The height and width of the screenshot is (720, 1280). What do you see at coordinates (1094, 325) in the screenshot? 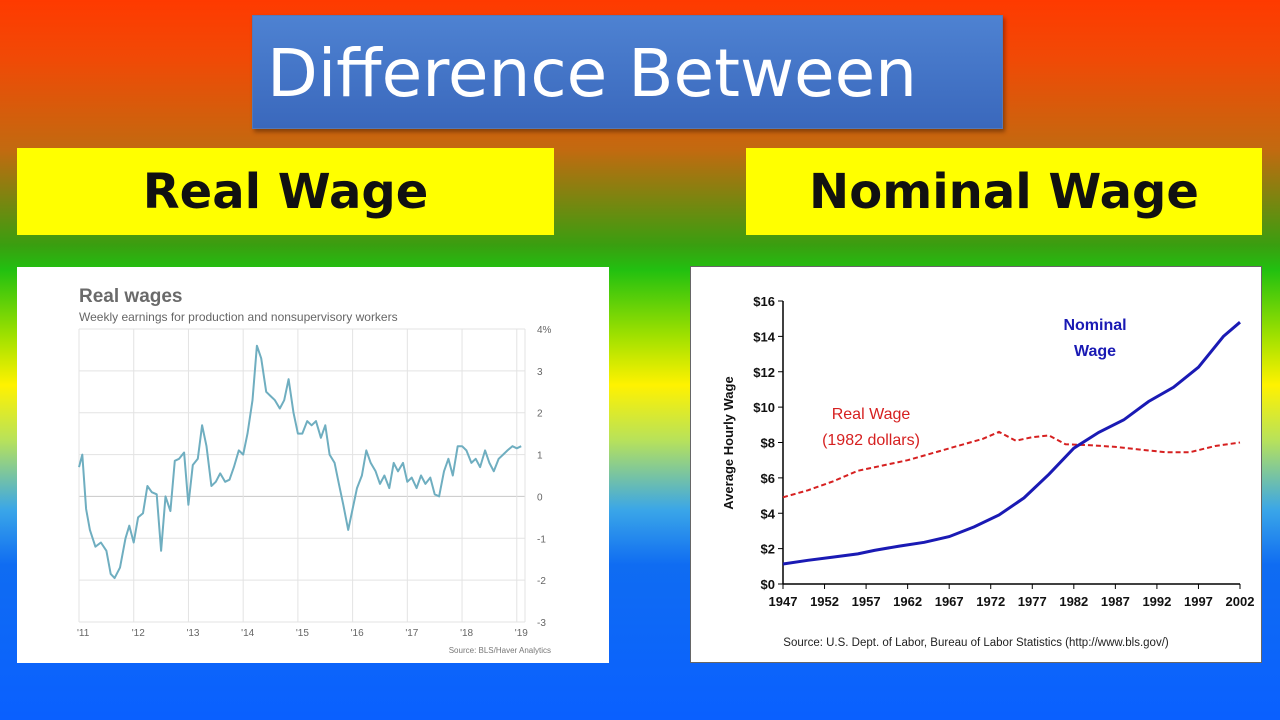
I see `nominal-series-label-line1: Nominal` at bounding box center [1094, 325].